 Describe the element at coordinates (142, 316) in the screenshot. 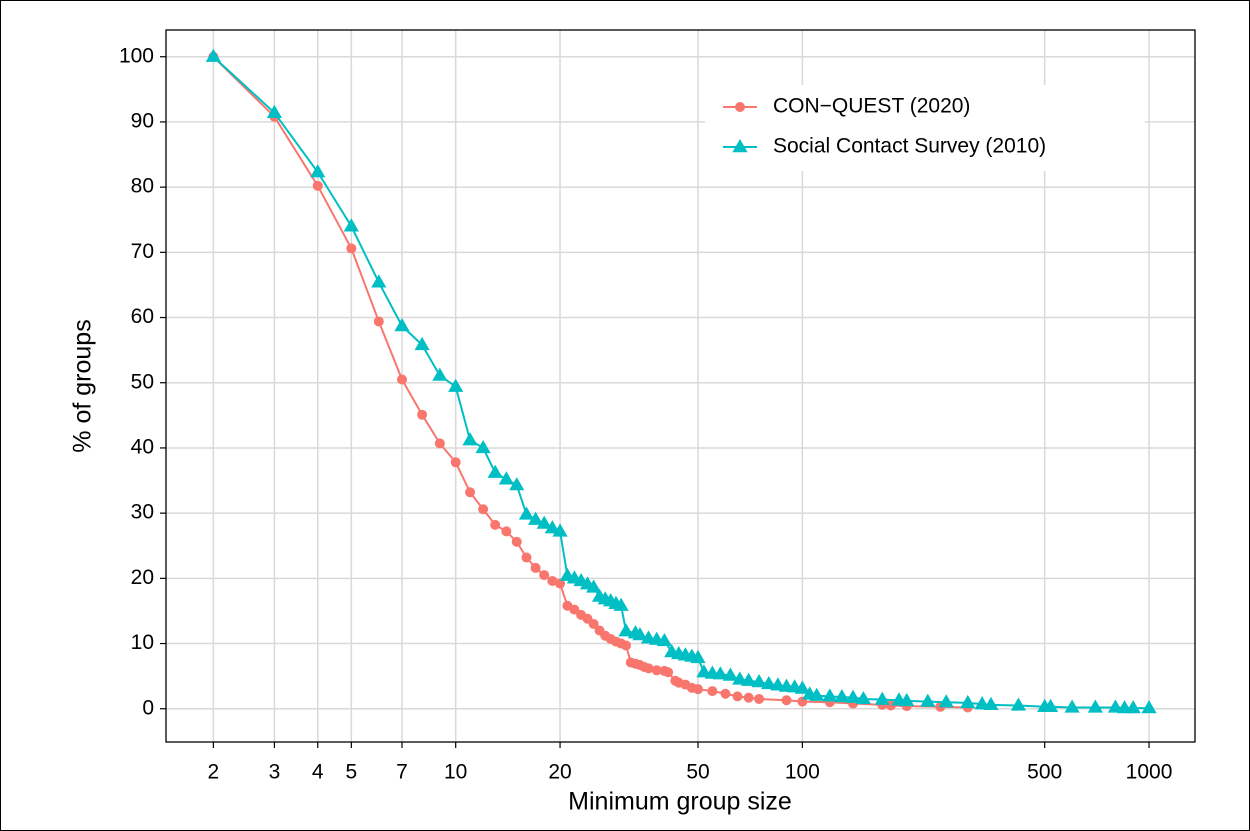

I see `y-tick-label: 60` at that location.